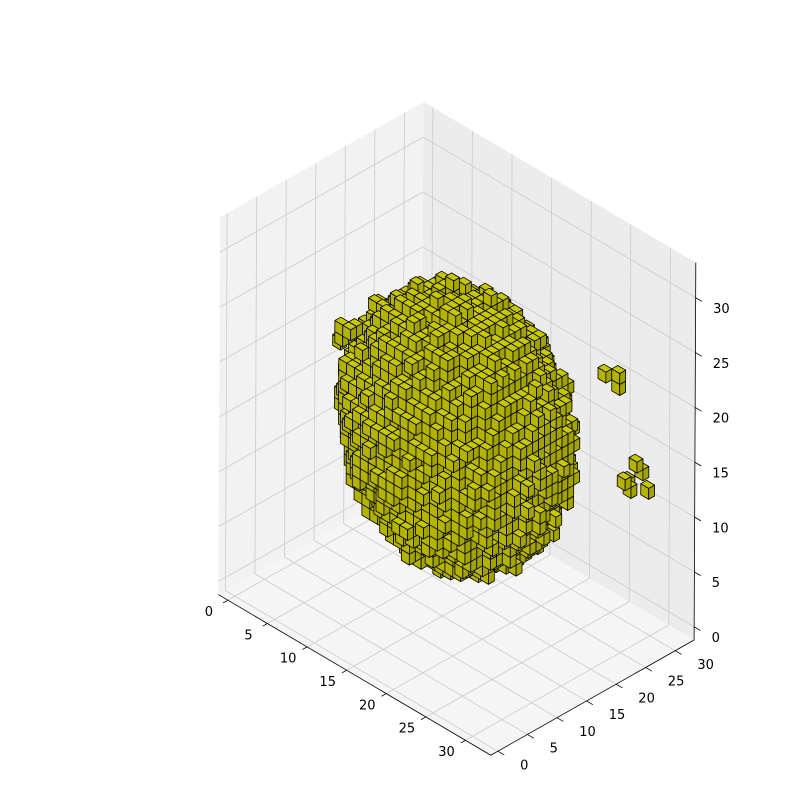 This screenshot has height=790, width=790. What do you see at coordinates (354, 675) in the screenshot?
I see `x-axis-line` at bounding box center [354, 675].